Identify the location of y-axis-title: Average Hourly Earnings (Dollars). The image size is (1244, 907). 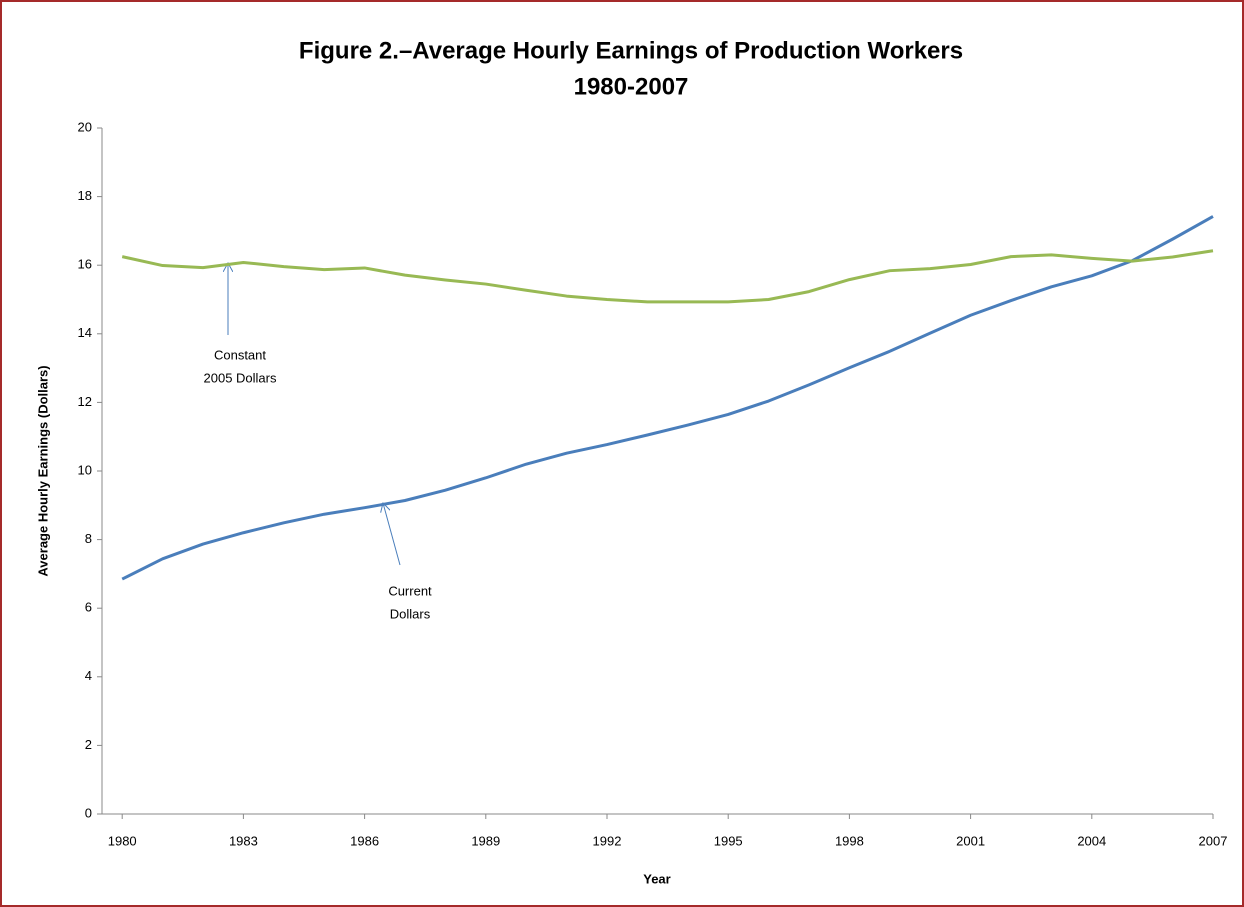
(42, 470).